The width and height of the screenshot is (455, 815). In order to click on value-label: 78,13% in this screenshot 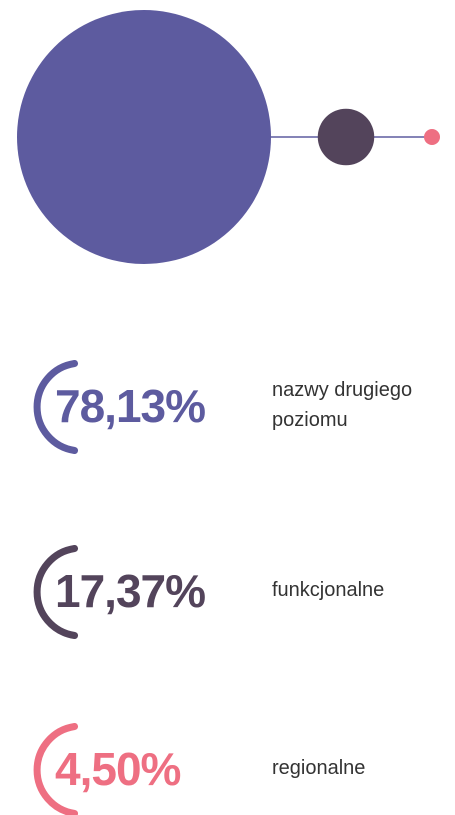, I will do `click(130, 406)`.